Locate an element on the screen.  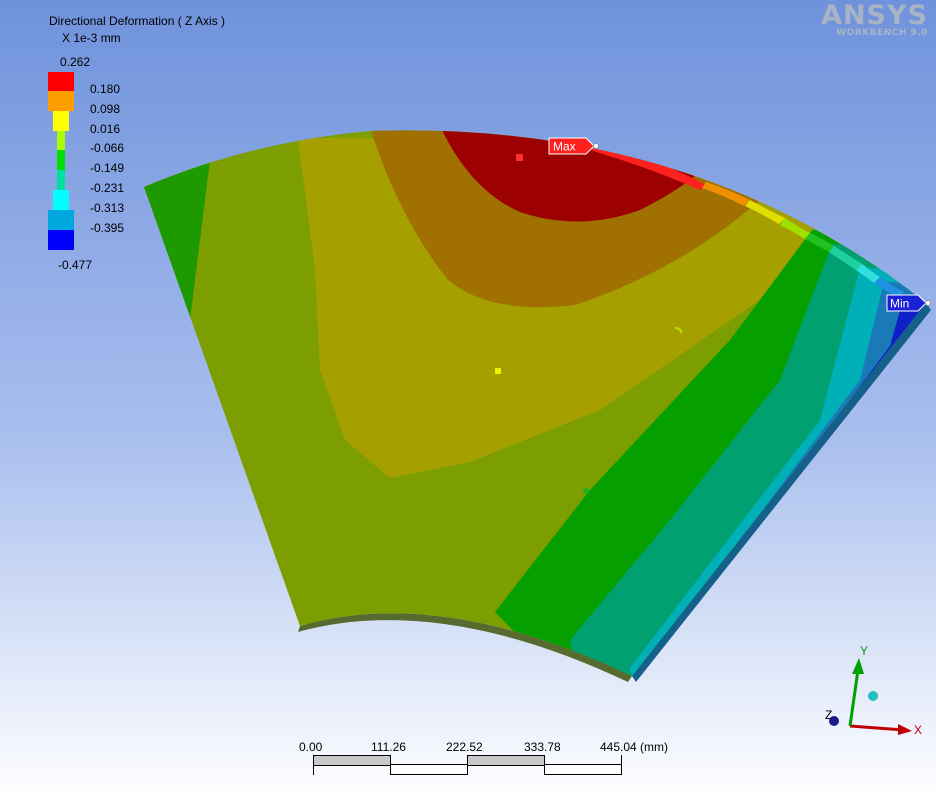
scale-tick: 333.78 is located at coordinates (542, 747).